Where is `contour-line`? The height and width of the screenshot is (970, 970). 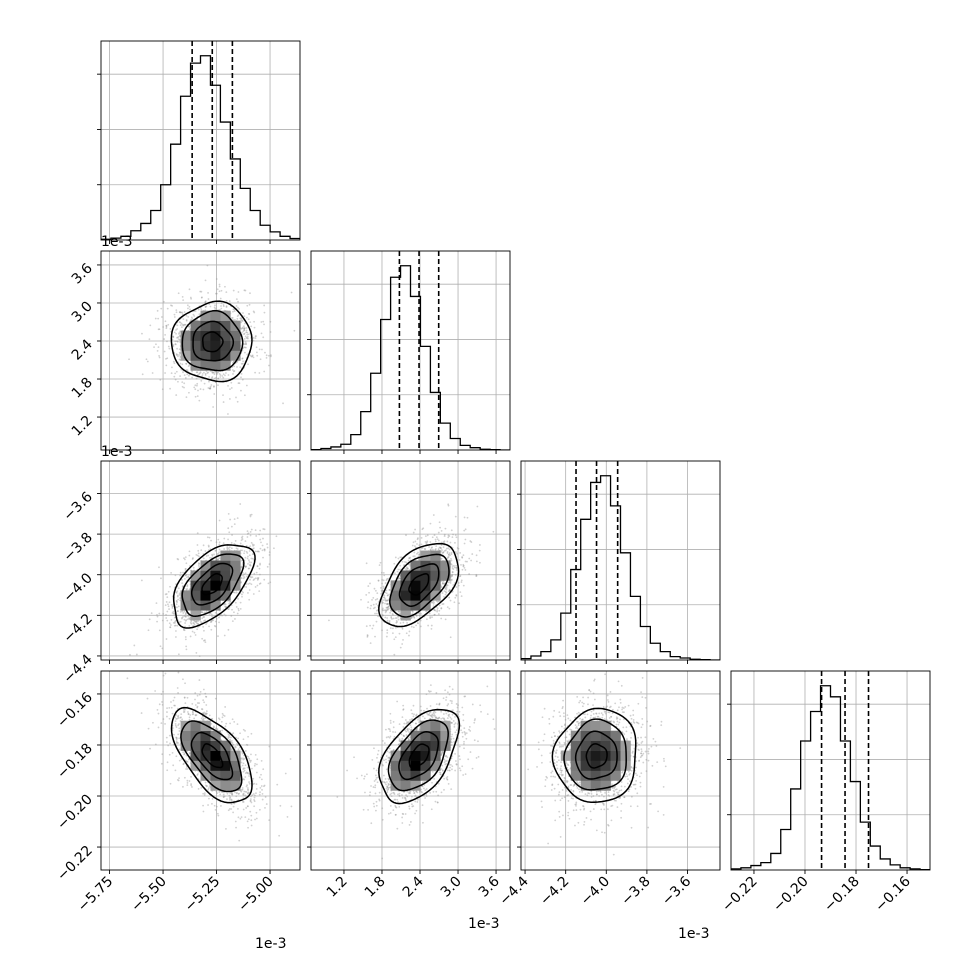 contour-line is located at coordinates (214, 586).